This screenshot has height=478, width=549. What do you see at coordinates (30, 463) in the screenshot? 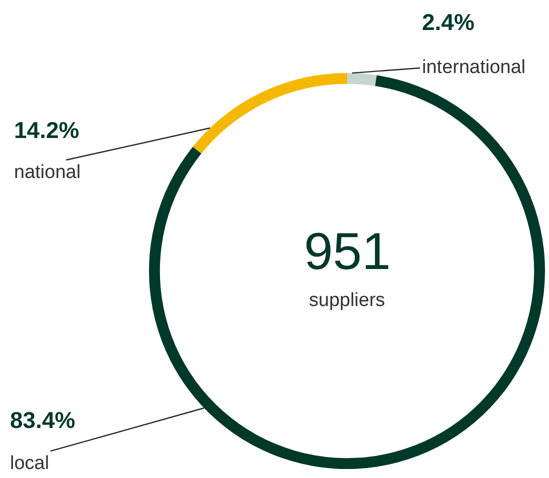
I see `slice-label: local` at bounding box center [30, 463].